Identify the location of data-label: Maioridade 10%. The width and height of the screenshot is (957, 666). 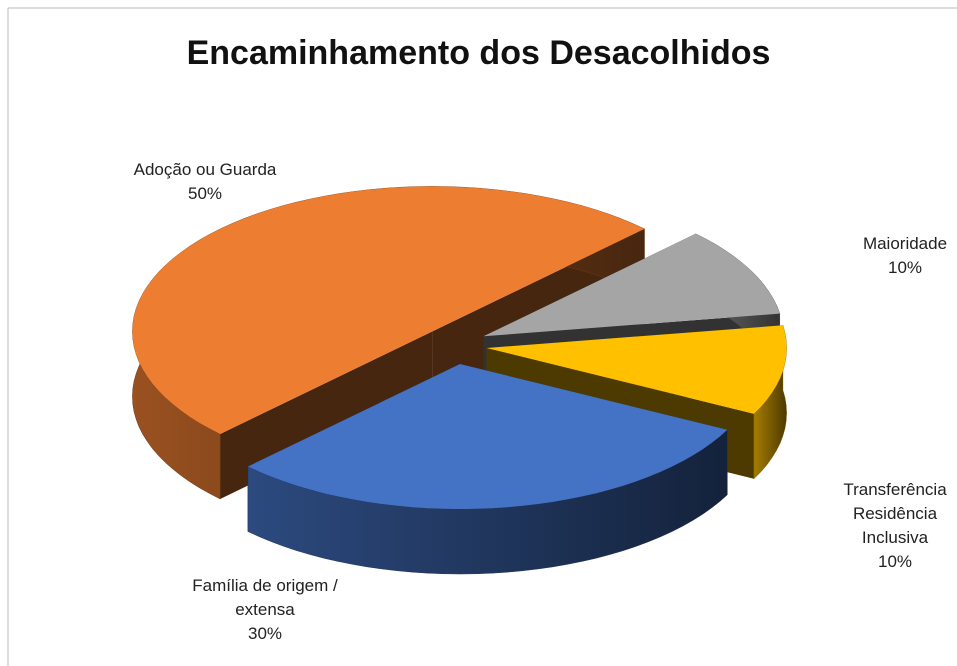
(903, 256).